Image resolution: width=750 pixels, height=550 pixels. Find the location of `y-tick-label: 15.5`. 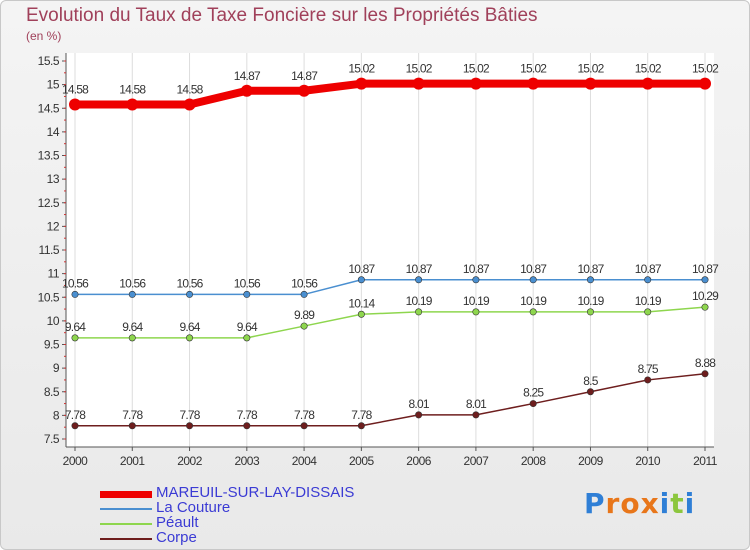

y-tick-label: 15.5 is located at coordinates (49, 61).